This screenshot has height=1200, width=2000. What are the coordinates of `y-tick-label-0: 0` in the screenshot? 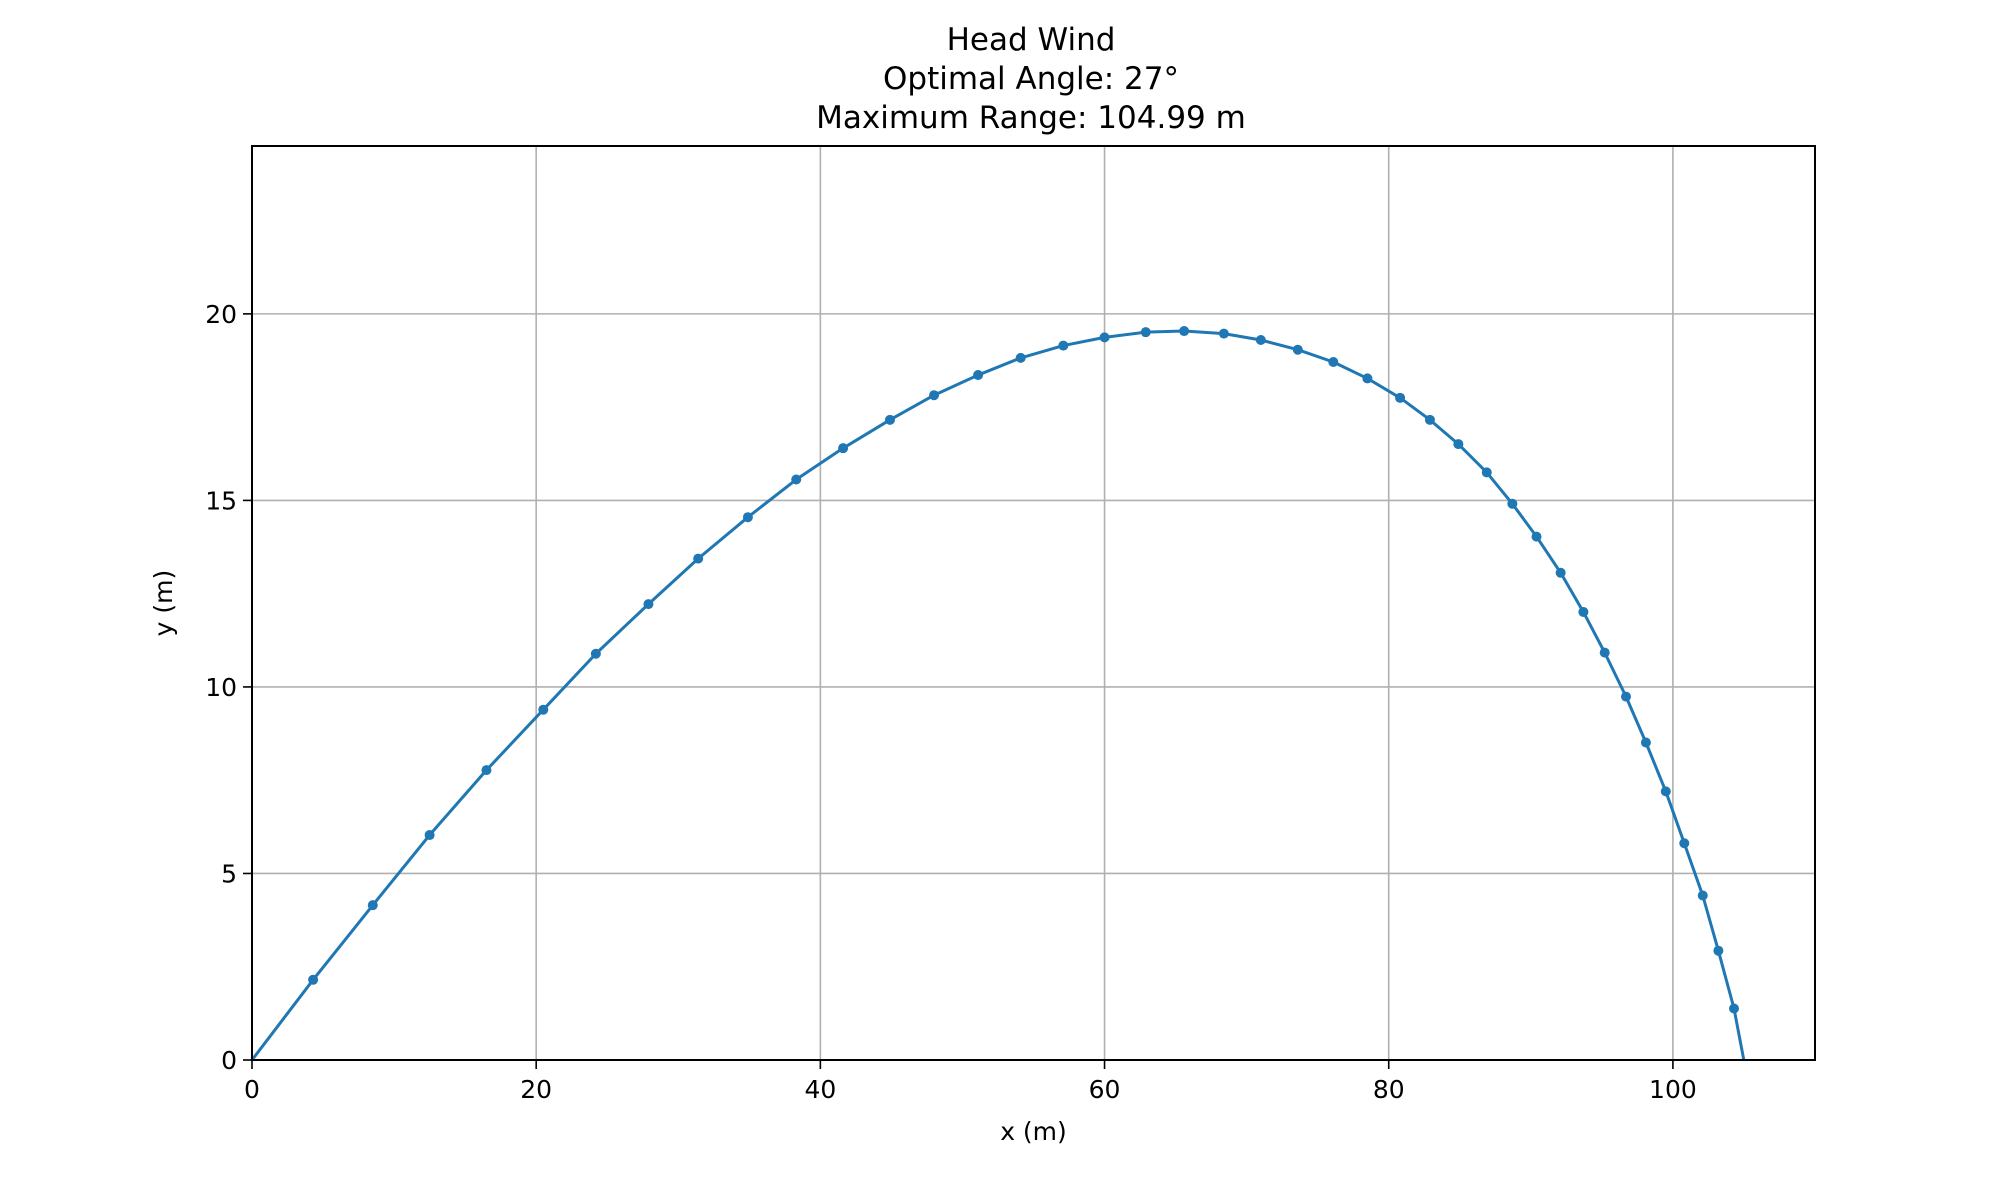 It's located at (229, 1060).